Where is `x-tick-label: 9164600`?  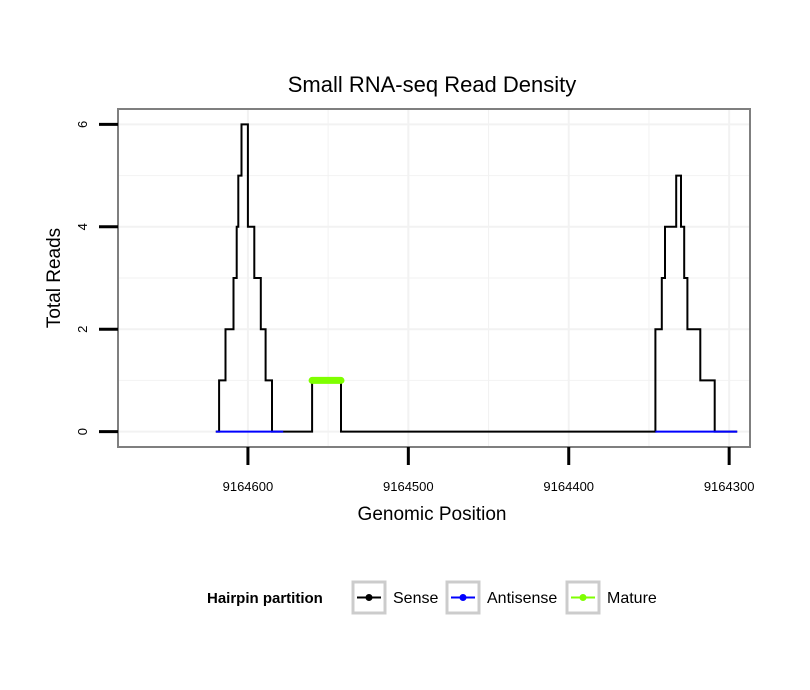
x-tick-label: 9164600 is located at coordinates (248, 486).